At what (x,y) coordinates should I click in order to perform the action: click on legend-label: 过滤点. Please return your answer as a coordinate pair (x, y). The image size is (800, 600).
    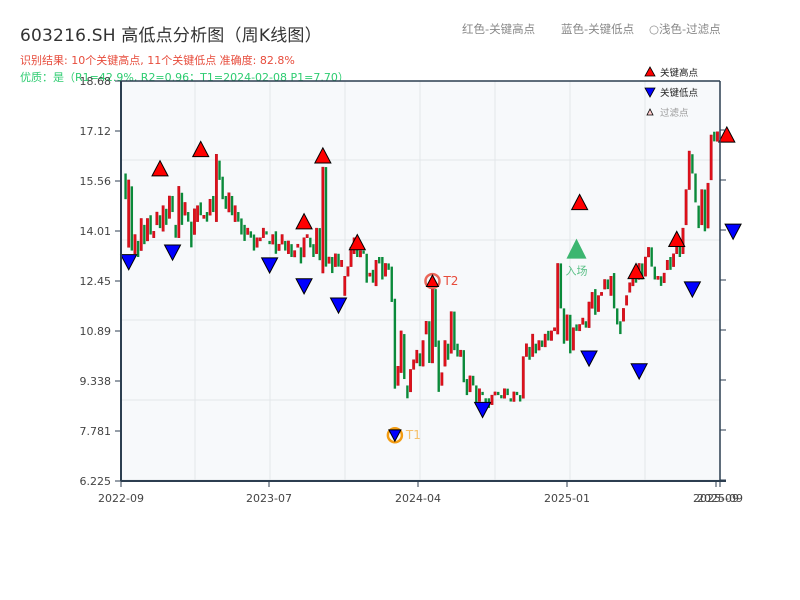
    Looking at the image, I should click on (674, 113).